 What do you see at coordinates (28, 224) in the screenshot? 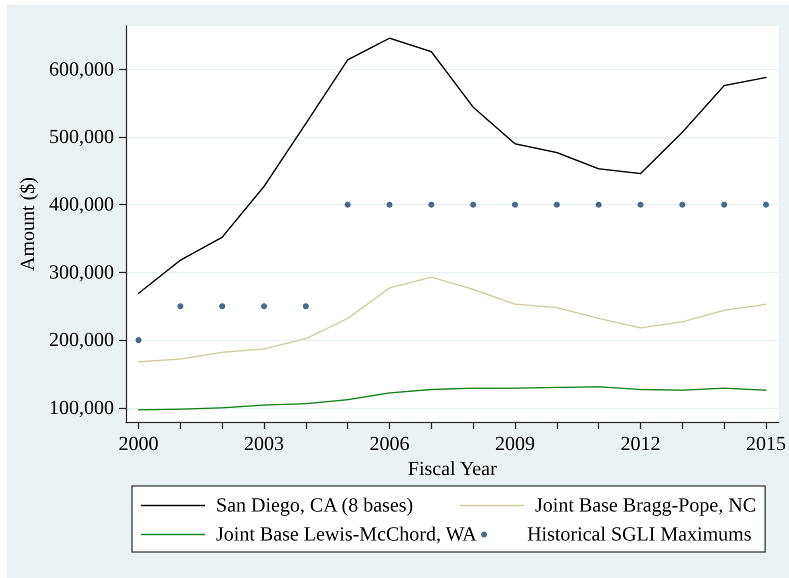
I see `y-axis-title: Amount ($)` at bounding box center [28, 224].